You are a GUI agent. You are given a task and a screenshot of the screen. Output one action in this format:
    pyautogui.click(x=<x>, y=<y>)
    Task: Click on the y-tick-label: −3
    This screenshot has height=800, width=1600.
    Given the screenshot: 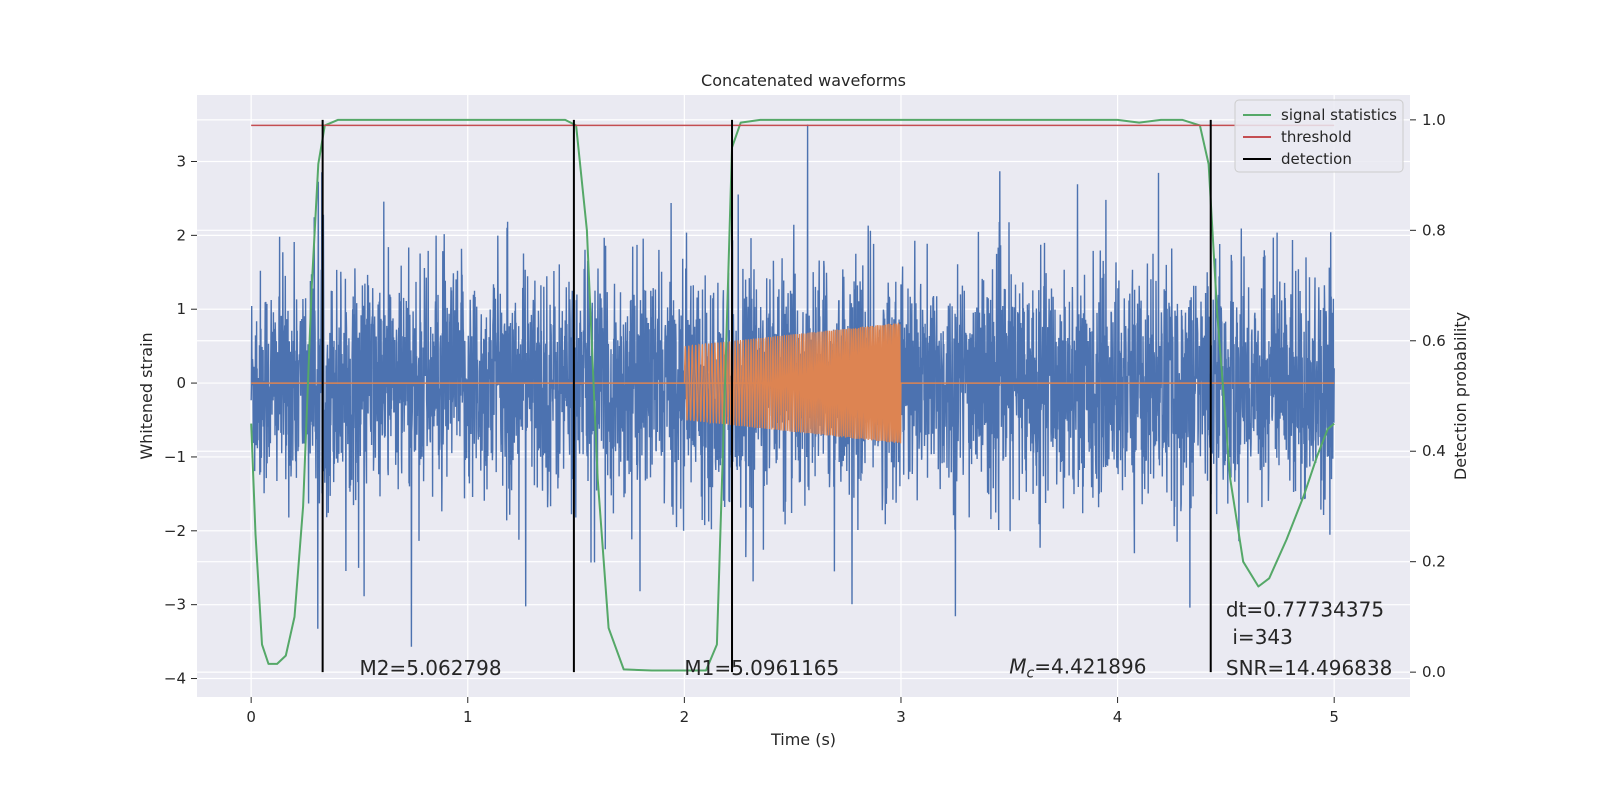 What is the action you would take?
    pyautogui.click(x=175, y=605)
    